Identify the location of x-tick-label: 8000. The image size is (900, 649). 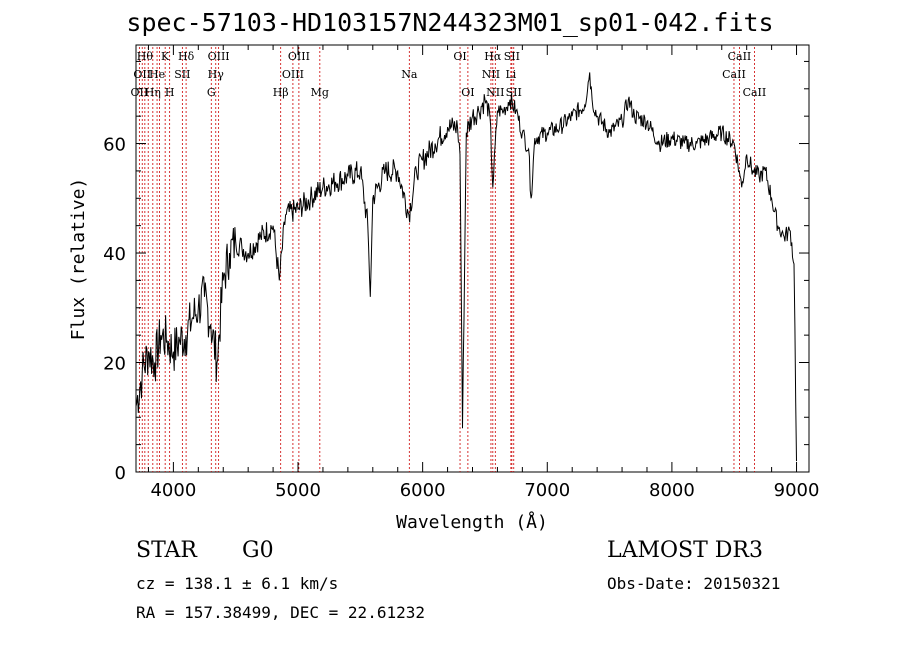
(672, 490).